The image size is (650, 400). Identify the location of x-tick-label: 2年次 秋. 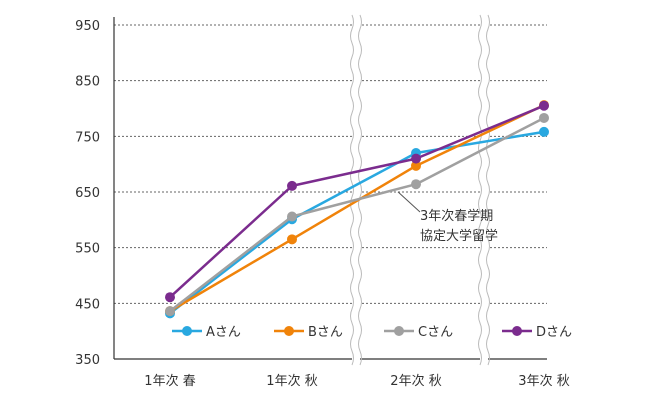
(415, 381).